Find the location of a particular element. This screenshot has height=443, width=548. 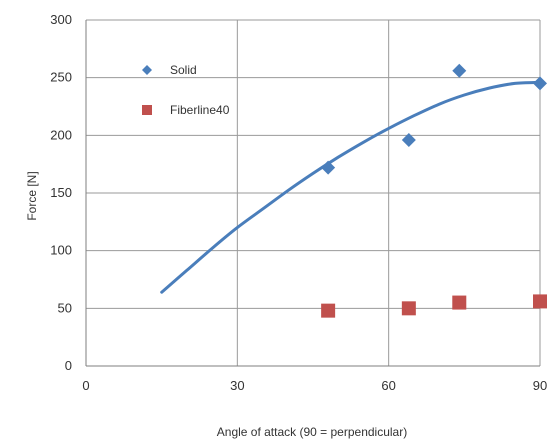

x-axis-title: Angle of attack (90 = perpendicular) is located at coordinates (312, 432).